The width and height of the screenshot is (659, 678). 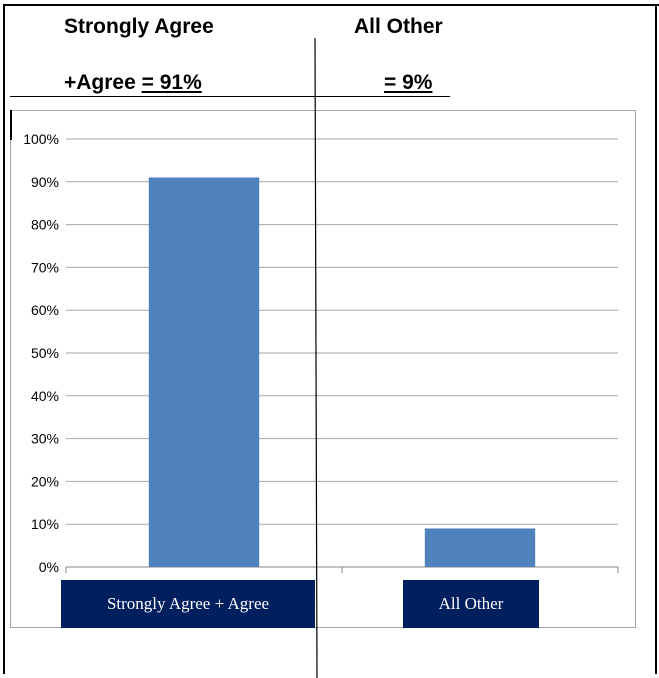 What do you see at coordinates (656, 339) in the screenshot?
I see `frame-right-border` at bounding box center [656, 339].